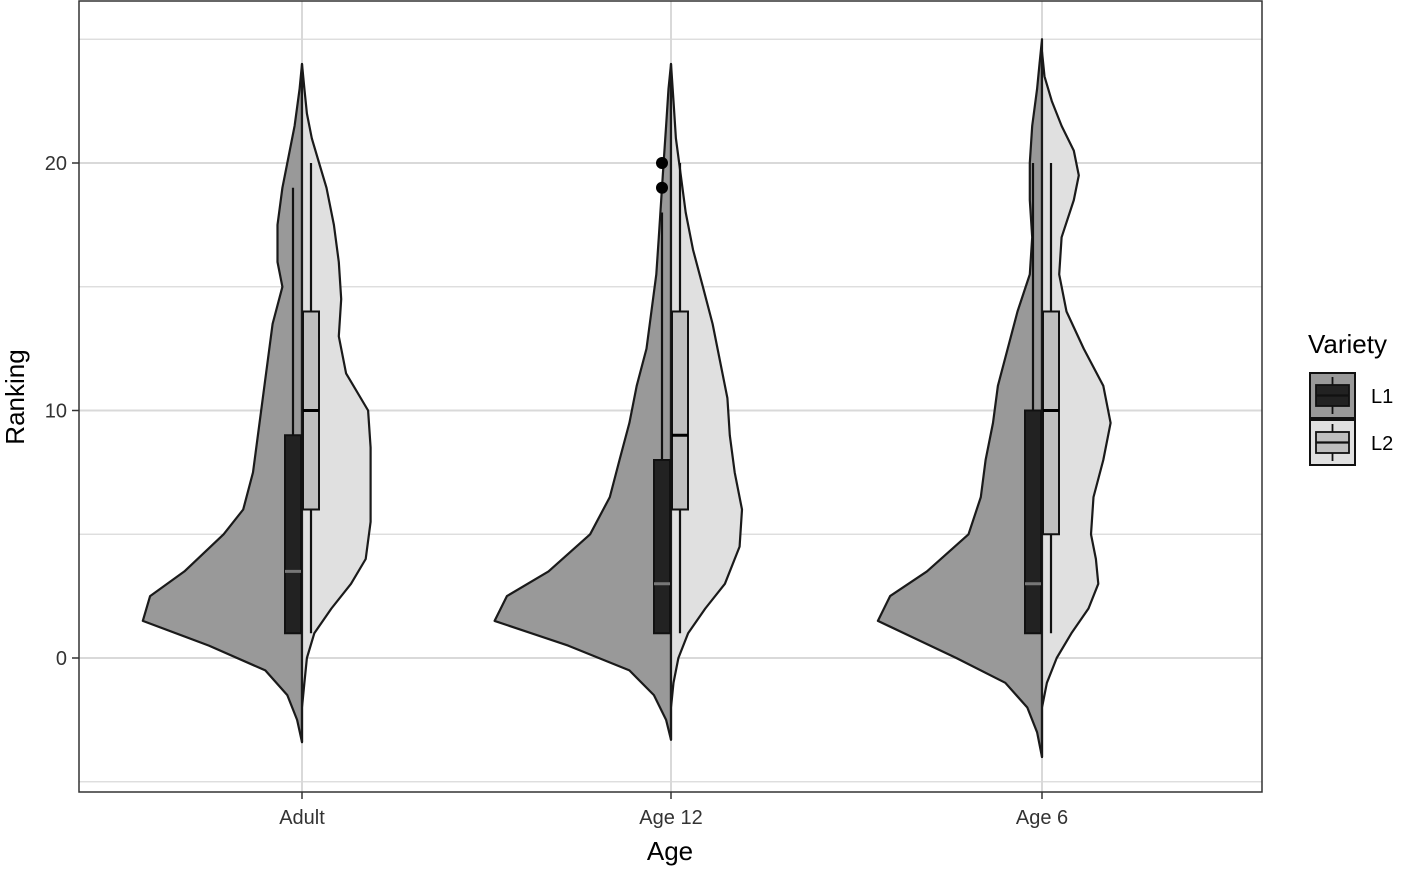 The width and height of the screenshot is (1405, 869). What do you see at coordinates (1382, 444) in the screenshot?
I see `legend-label-l2: L2` at bounding box center [1382, 444].